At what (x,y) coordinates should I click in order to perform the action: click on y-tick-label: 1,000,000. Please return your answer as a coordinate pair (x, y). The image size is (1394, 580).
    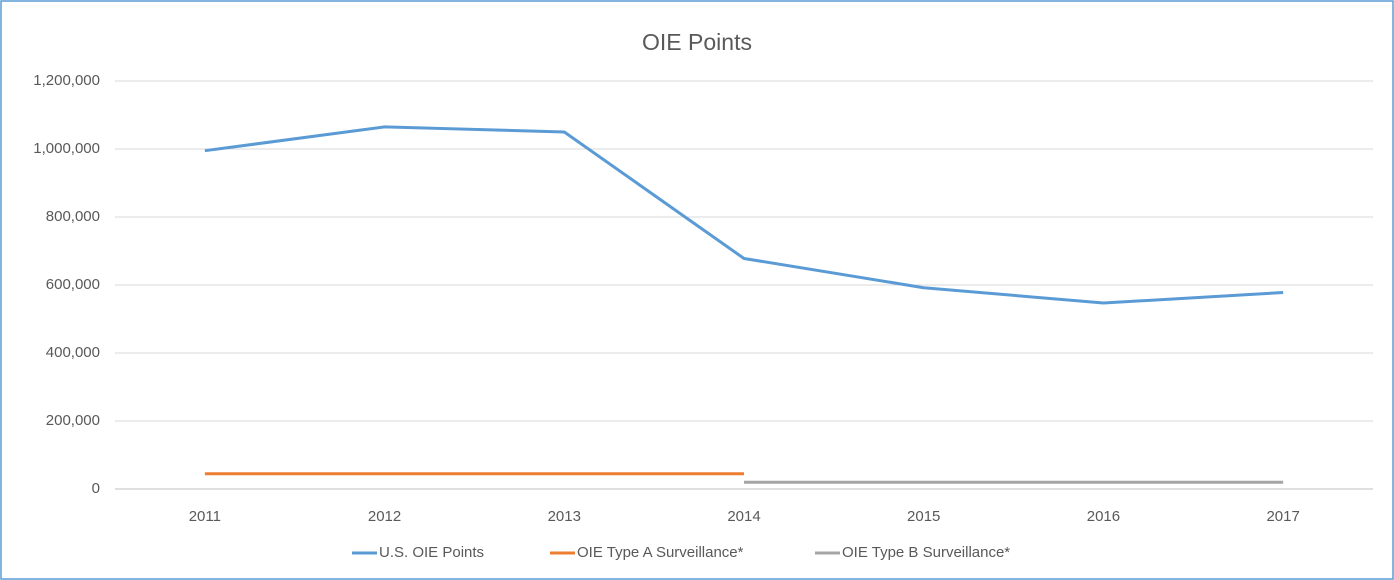
    Looking at the image, I should click on (66, 148).